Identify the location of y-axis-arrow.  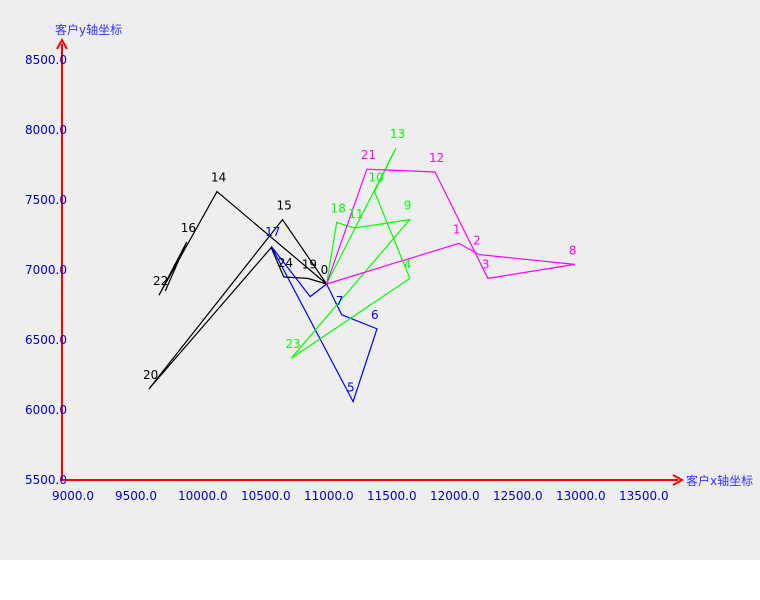
(62, 43).